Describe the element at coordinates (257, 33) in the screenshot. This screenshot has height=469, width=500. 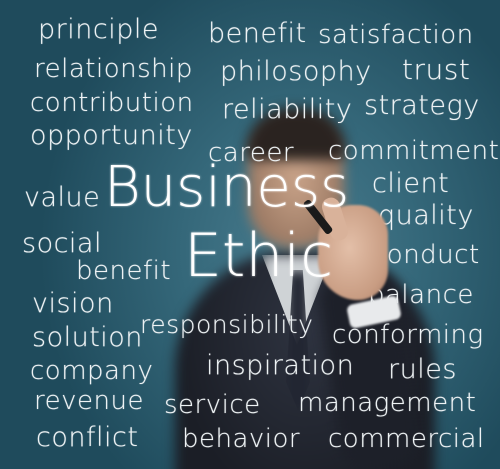
I see `word-benefit-top: benefit` at that location.